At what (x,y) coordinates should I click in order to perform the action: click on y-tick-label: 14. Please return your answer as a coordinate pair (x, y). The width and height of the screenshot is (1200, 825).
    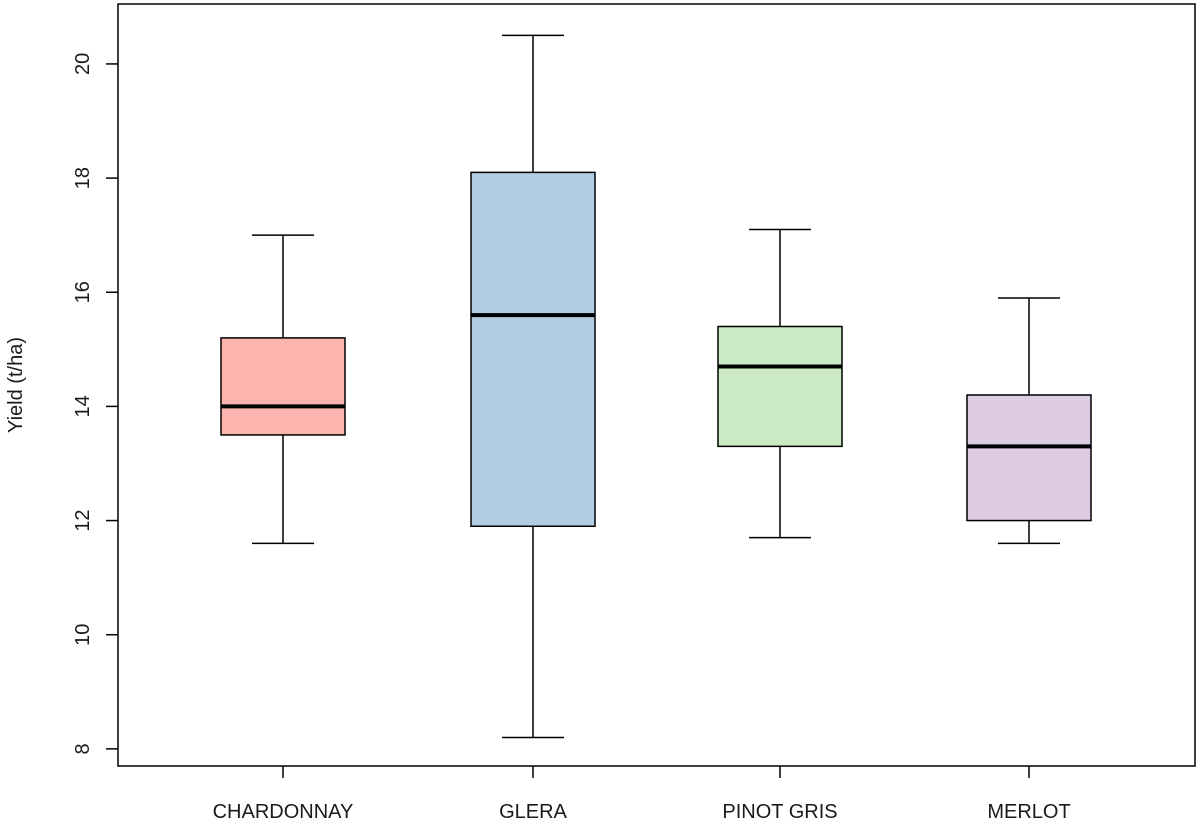
    Looking at the image, I should click on (83, 406).